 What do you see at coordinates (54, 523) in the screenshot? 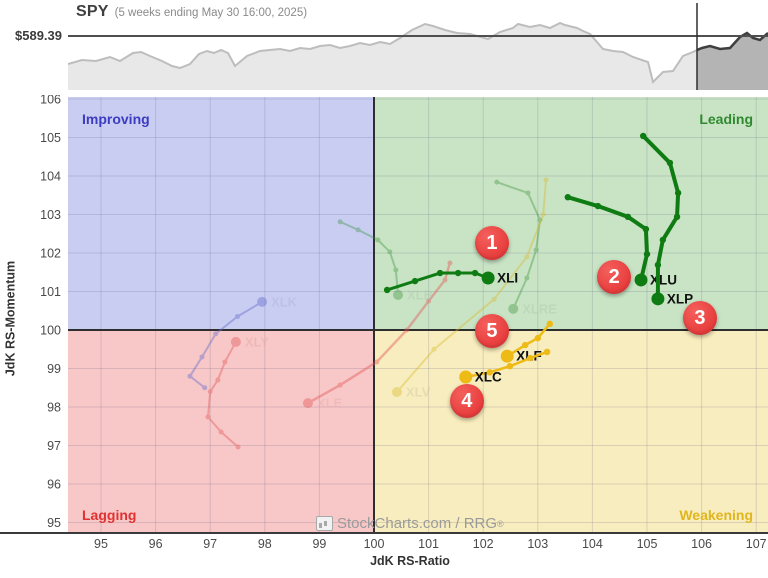
I see `y-tick-95: 95` at bounding box center [54, 523].